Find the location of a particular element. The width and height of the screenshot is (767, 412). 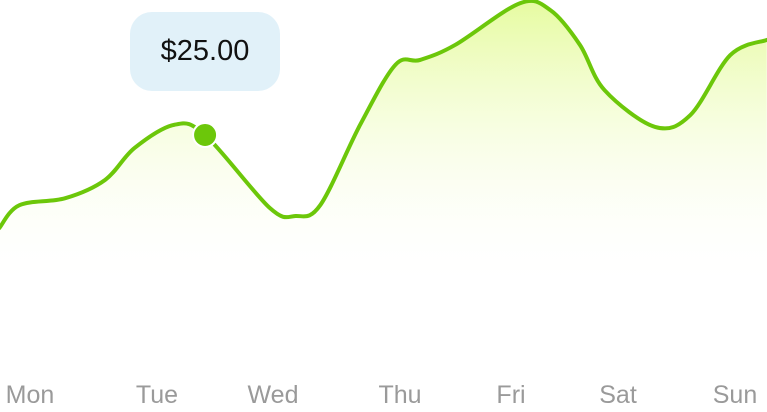

x-tick-label-fri: Fri is located at coordinates (510, 395).